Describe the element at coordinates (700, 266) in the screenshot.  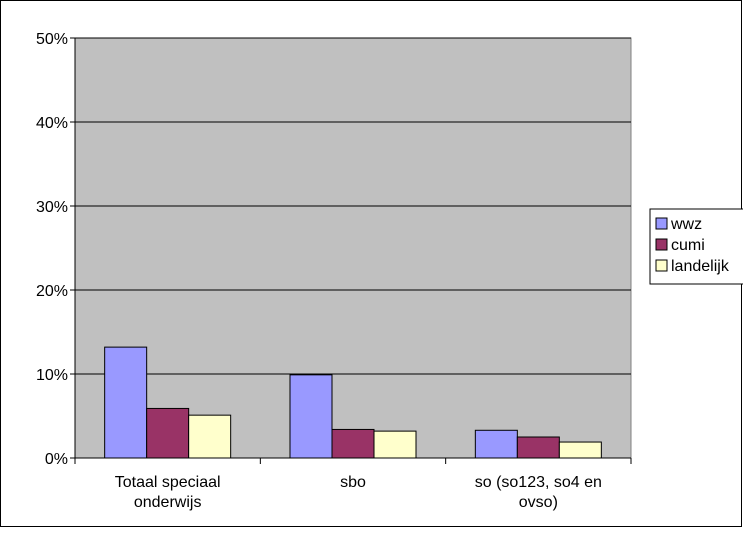
I see `legend-label-landelijk: landelijk` at that location.